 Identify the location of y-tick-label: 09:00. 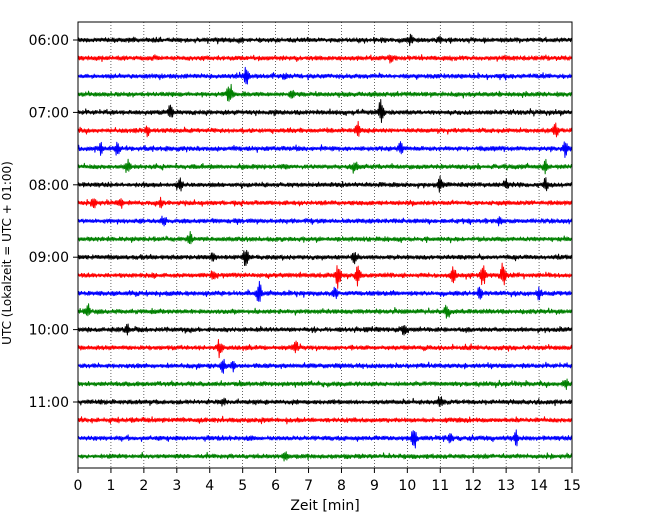
(49, 258).